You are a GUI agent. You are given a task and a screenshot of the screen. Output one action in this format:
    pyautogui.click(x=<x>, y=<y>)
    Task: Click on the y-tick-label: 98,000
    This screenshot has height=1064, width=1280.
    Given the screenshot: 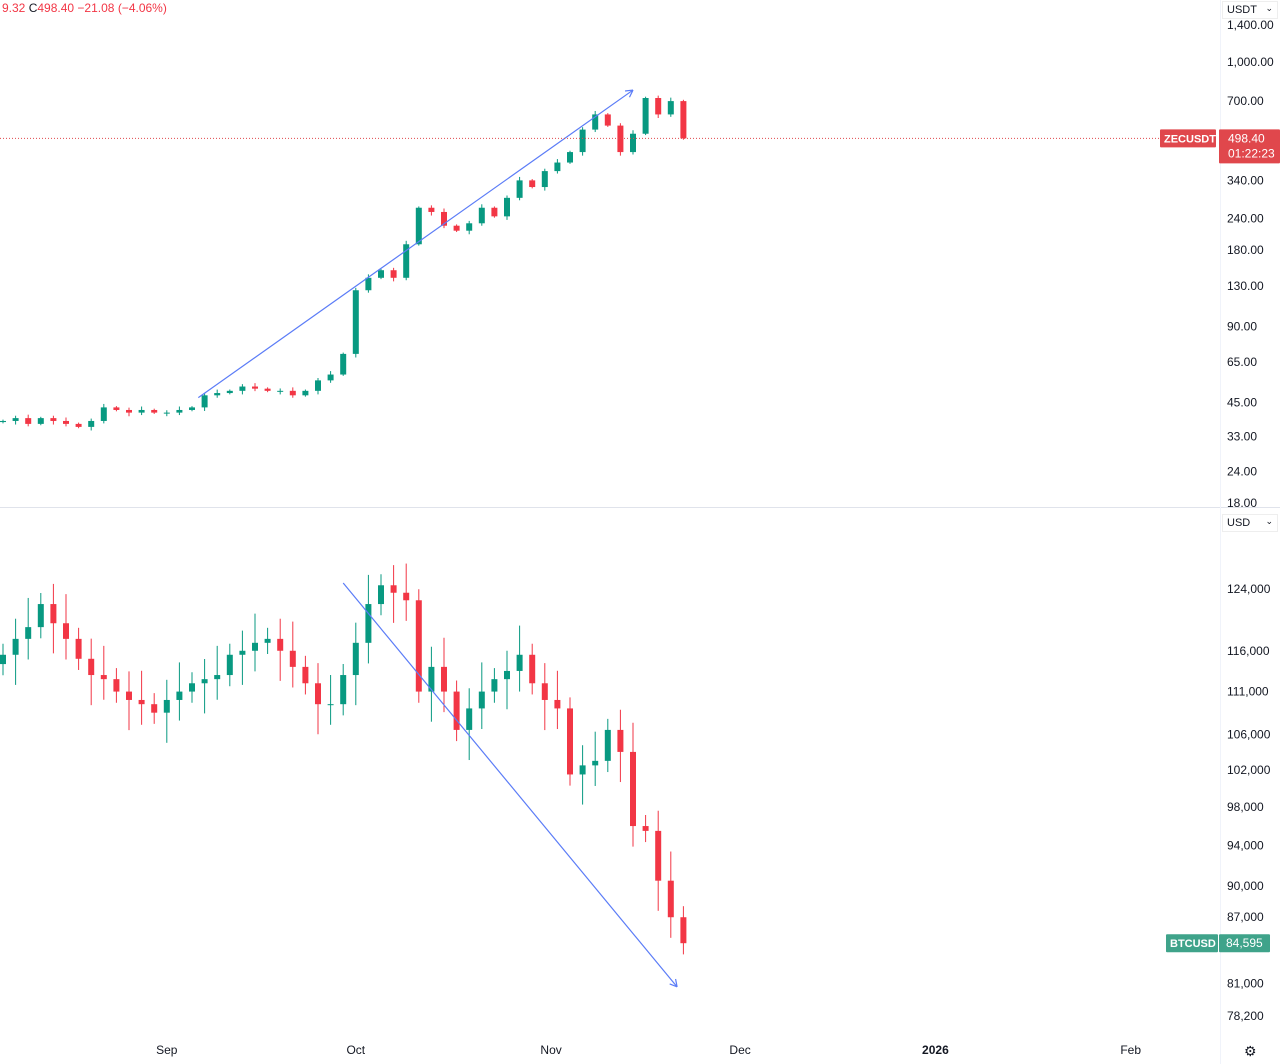 What is the action you would take?
    pyautogui.click(x=1245, y=807)
    